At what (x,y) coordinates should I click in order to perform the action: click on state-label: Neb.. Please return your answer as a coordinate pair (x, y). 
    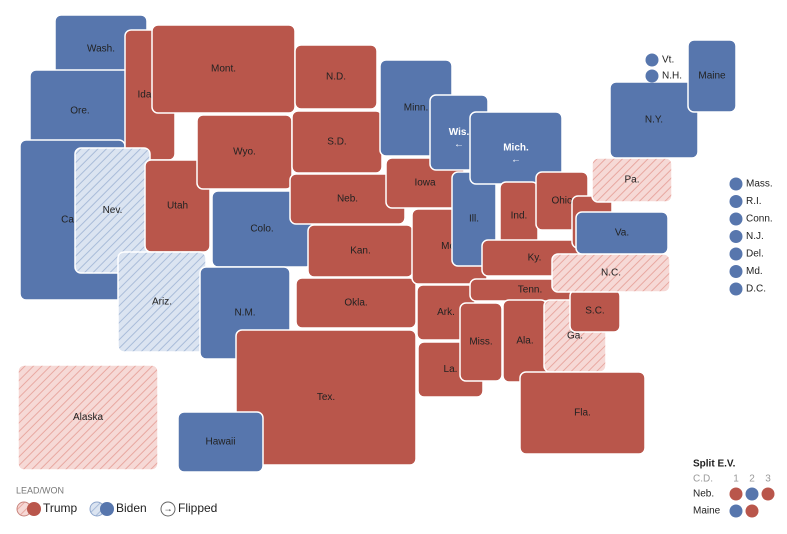
    Looking at the image, I should click on (347, 199).